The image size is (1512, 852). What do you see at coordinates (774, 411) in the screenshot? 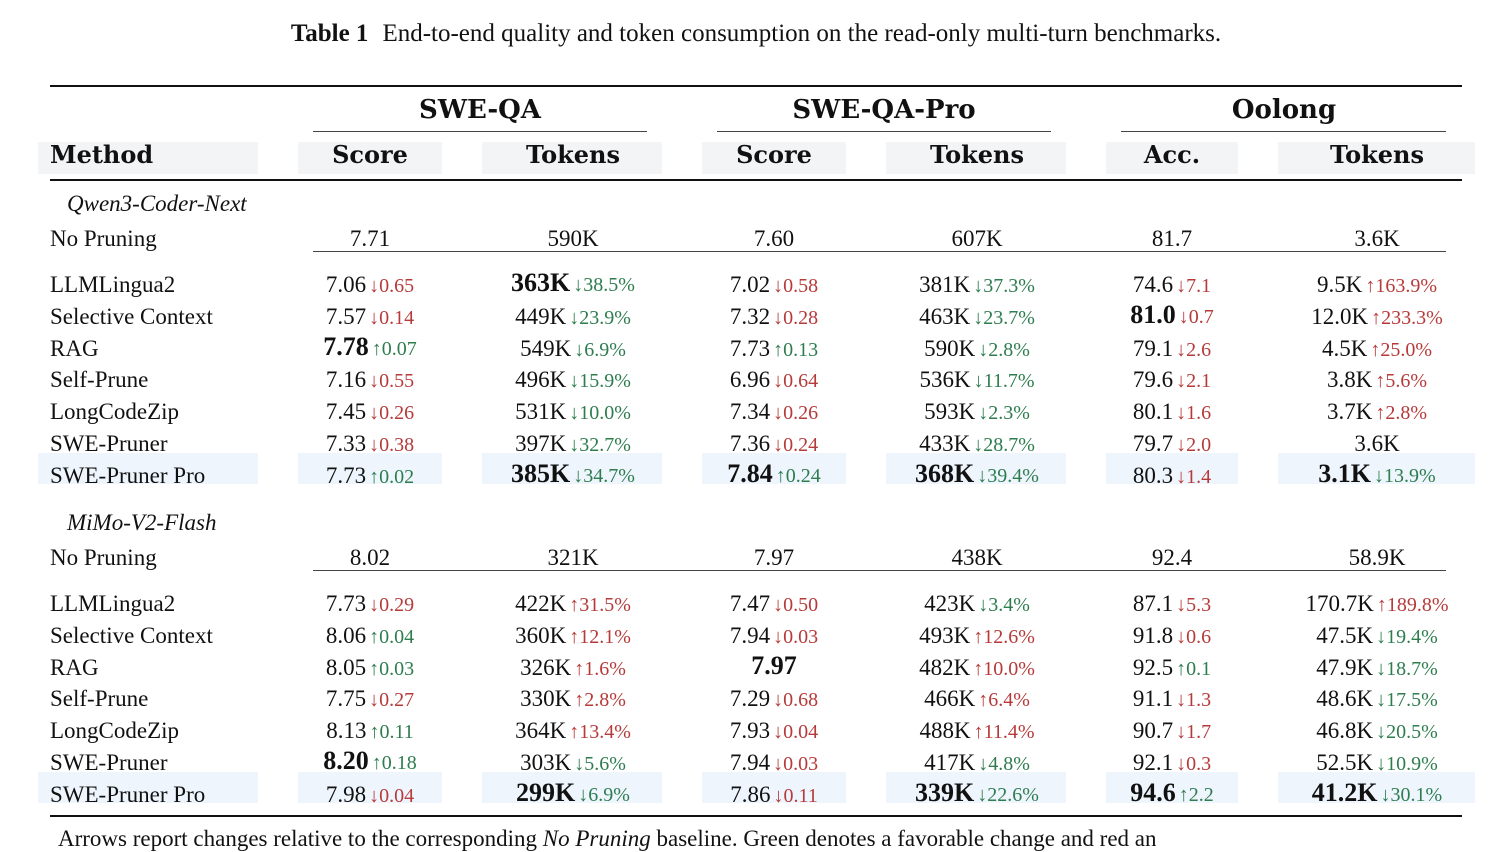
I see `data-cell: 7.34 ↓0.26` at bounding box center [774, 411].